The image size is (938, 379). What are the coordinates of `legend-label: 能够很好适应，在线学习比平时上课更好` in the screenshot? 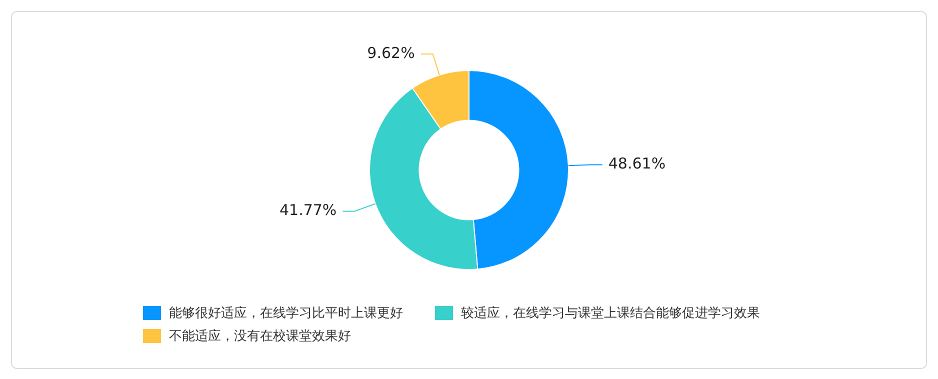 It's located at (286, 313).